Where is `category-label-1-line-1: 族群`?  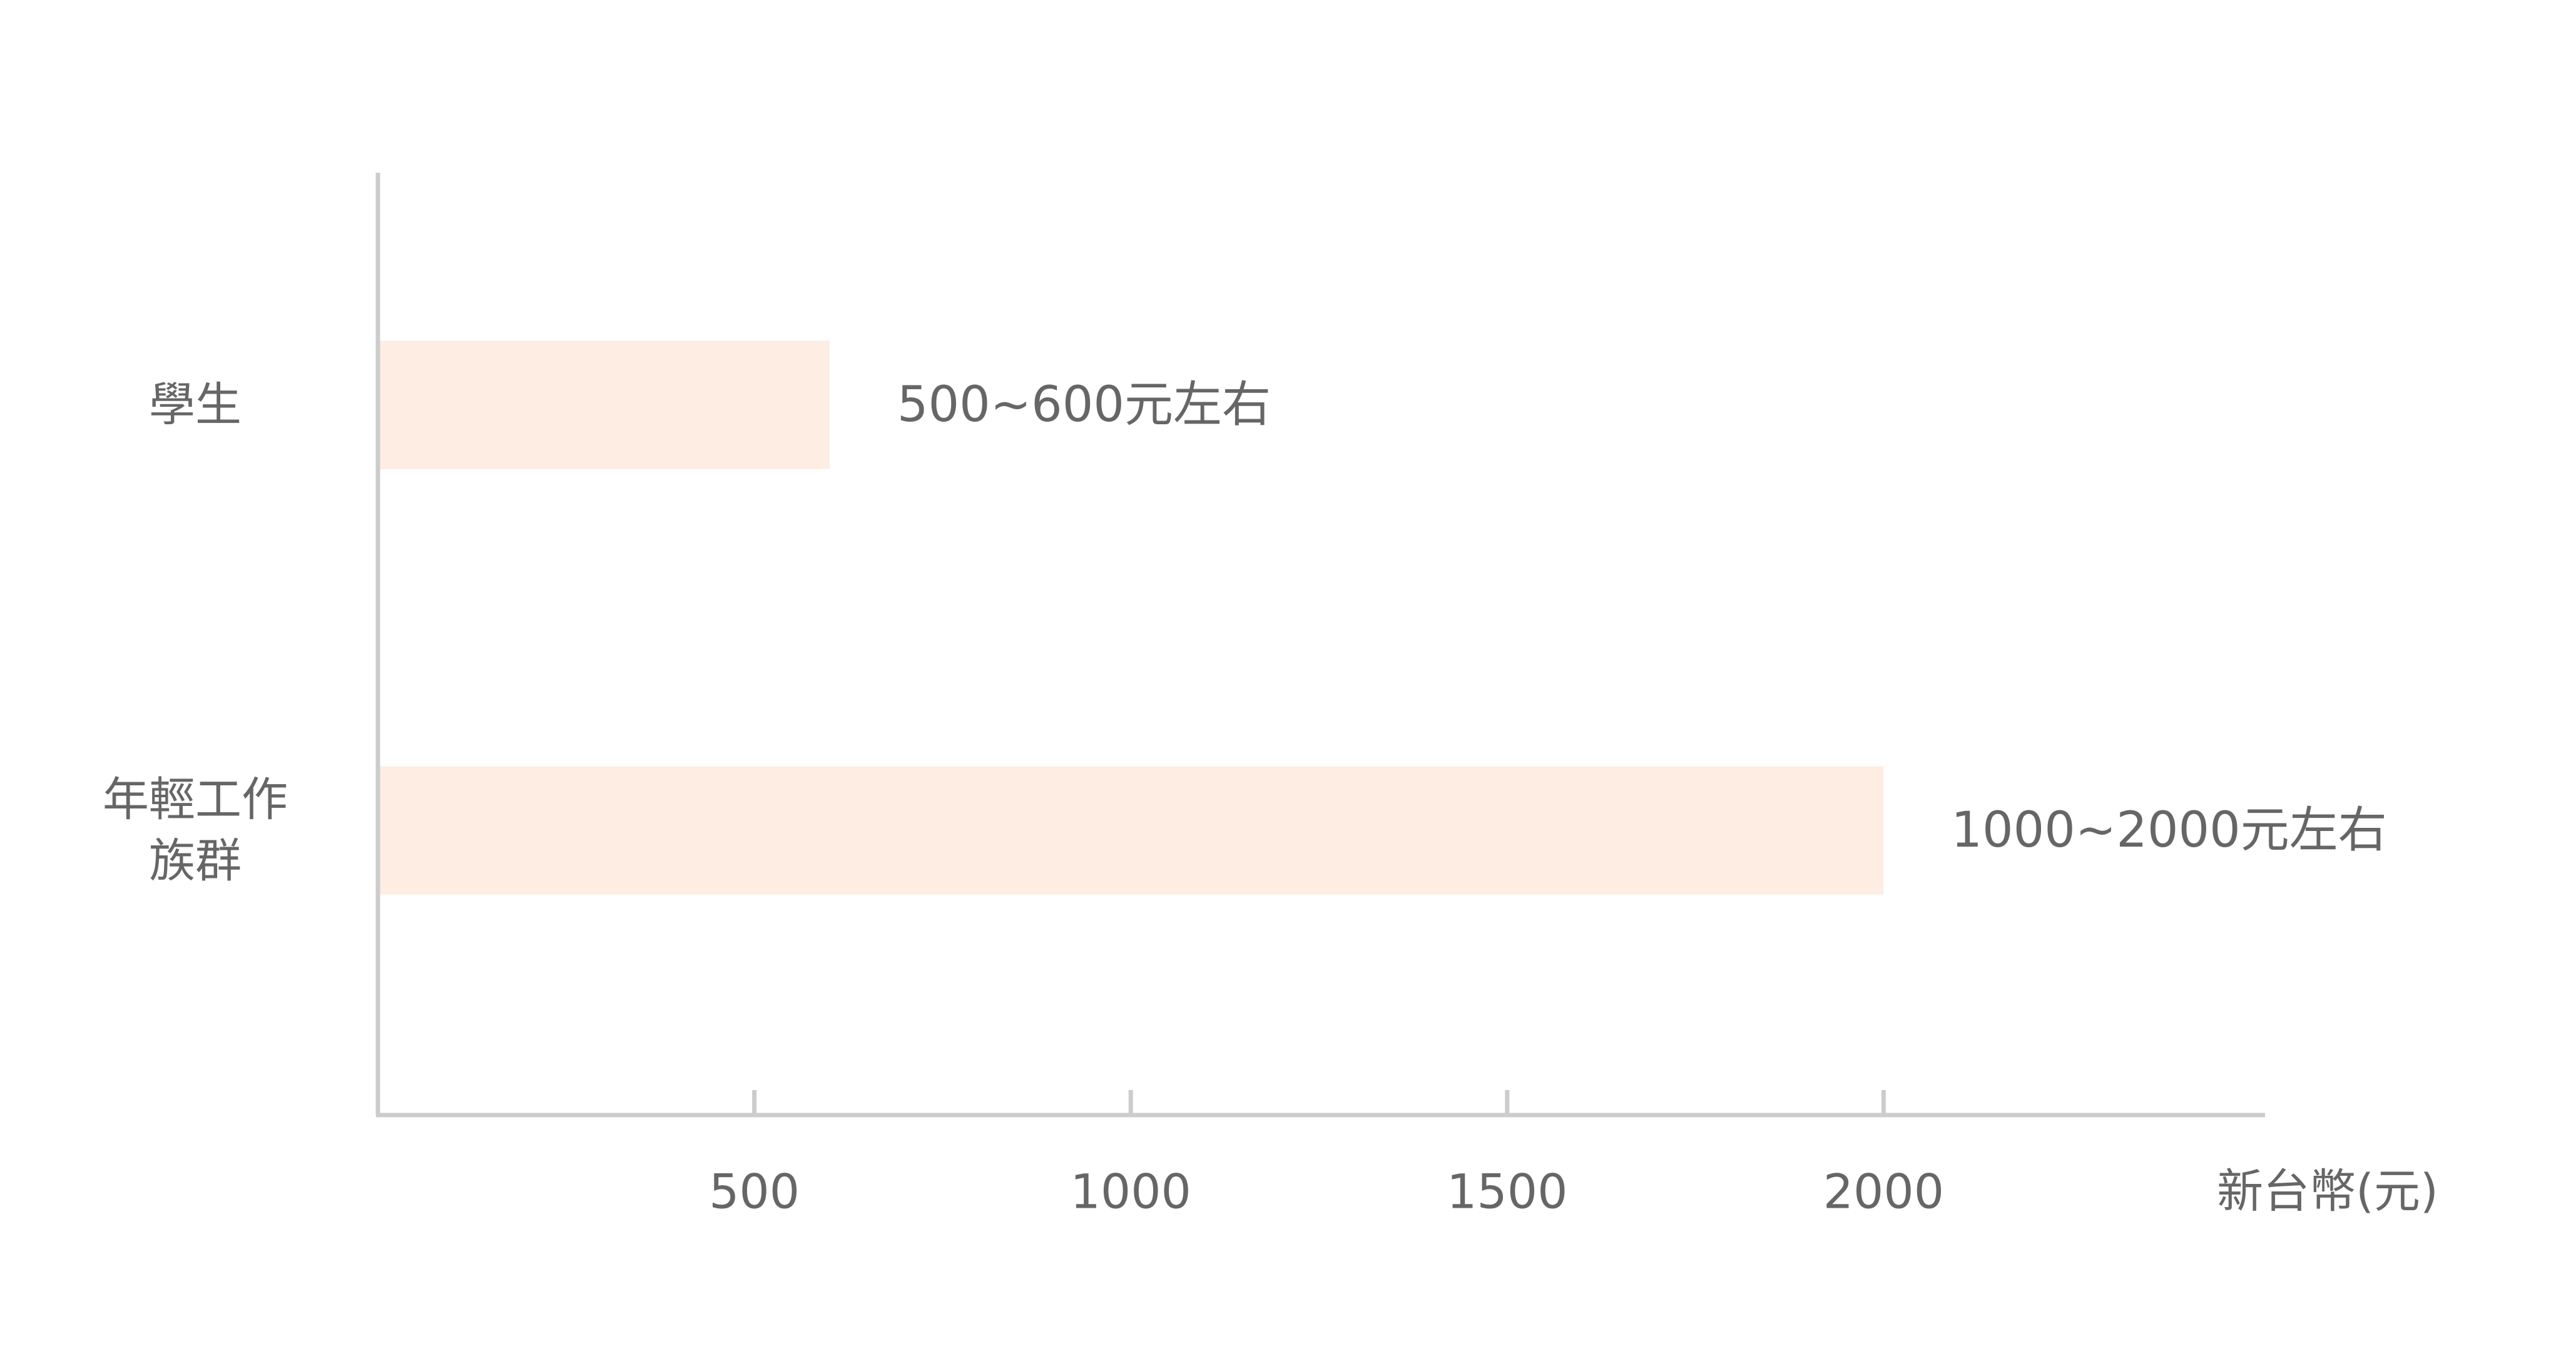
category-label-1-line-1: 族群 is located at coordinates (196, 861).